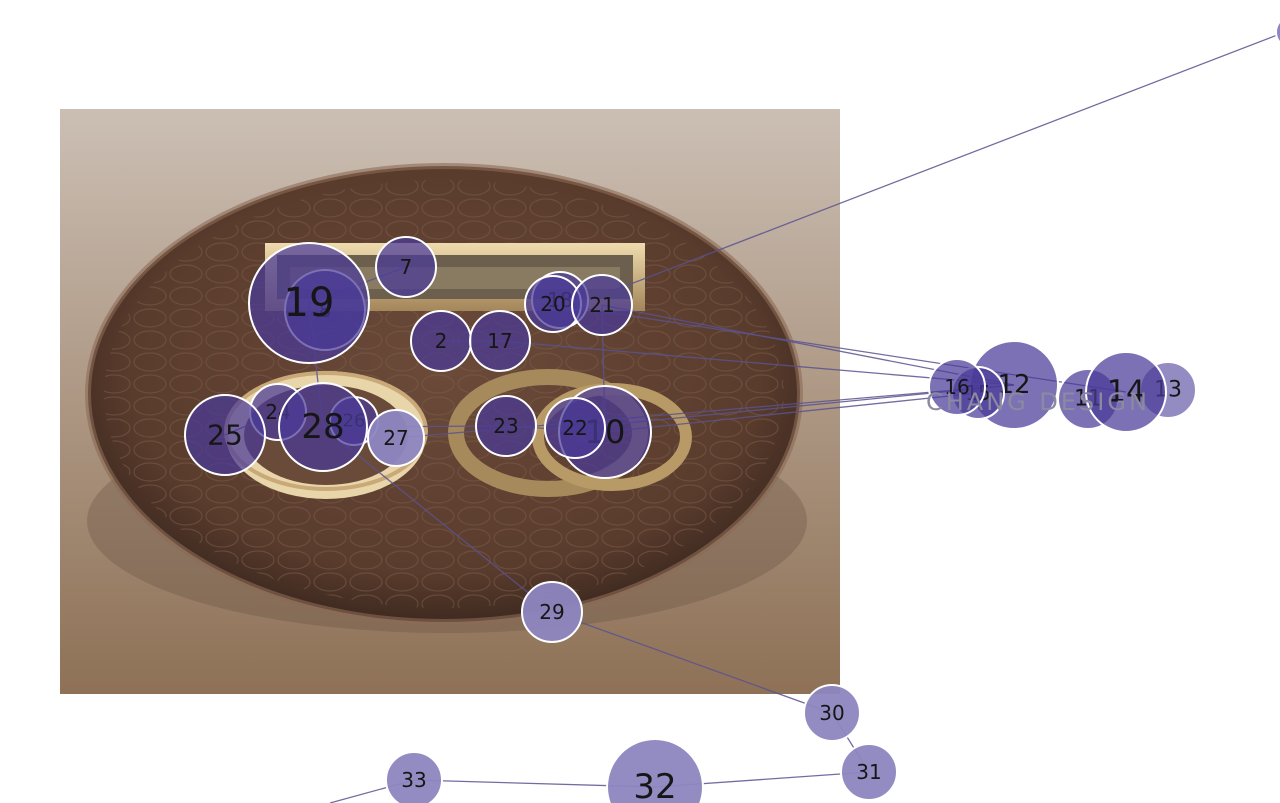 The height and width of the screenshot is (803, 1280). I want to click on graph-node-7: 7, so click(406, 267).